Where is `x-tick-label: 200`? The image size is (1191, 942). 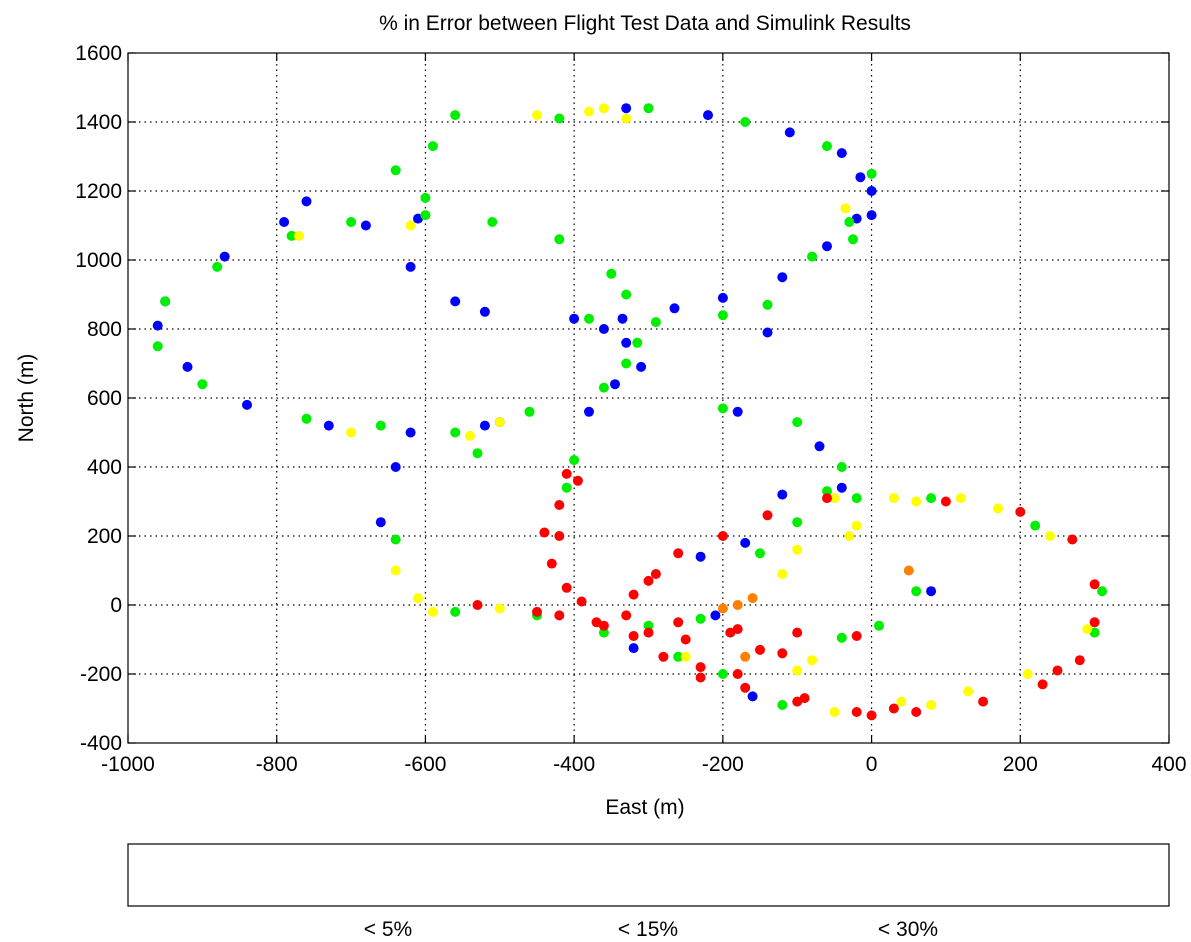
x-tick-label: 200 is located at coordinates (1020, 764).